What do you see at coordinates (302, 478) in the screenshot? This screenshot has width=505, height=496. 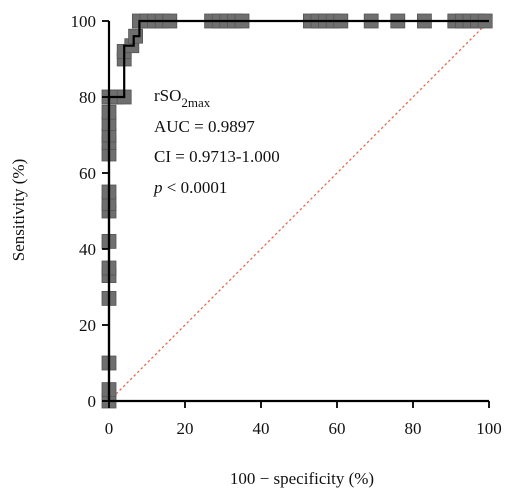 I see `x-axis-title: 100 − specificity (%)` at bounding box center [302, 478].